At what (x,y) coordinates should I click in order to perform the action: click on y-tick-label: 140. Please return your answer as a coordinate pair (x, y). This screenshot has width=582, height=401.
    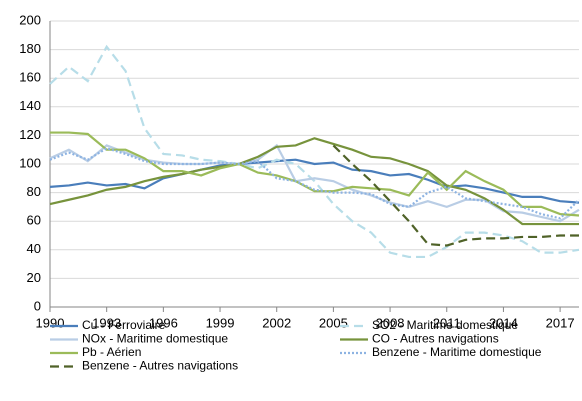
    Looking at the image, I should click on (30, 105).